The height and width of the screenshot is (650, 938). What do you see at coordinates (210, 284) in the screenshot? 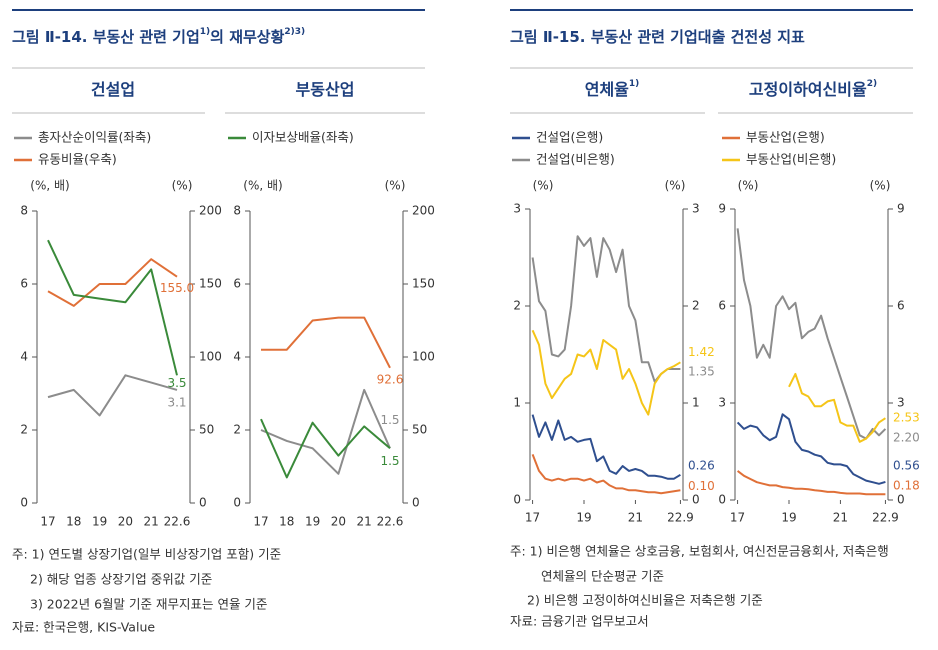
I see `y2-tick-label: 150` at bounding box center [210, 284].